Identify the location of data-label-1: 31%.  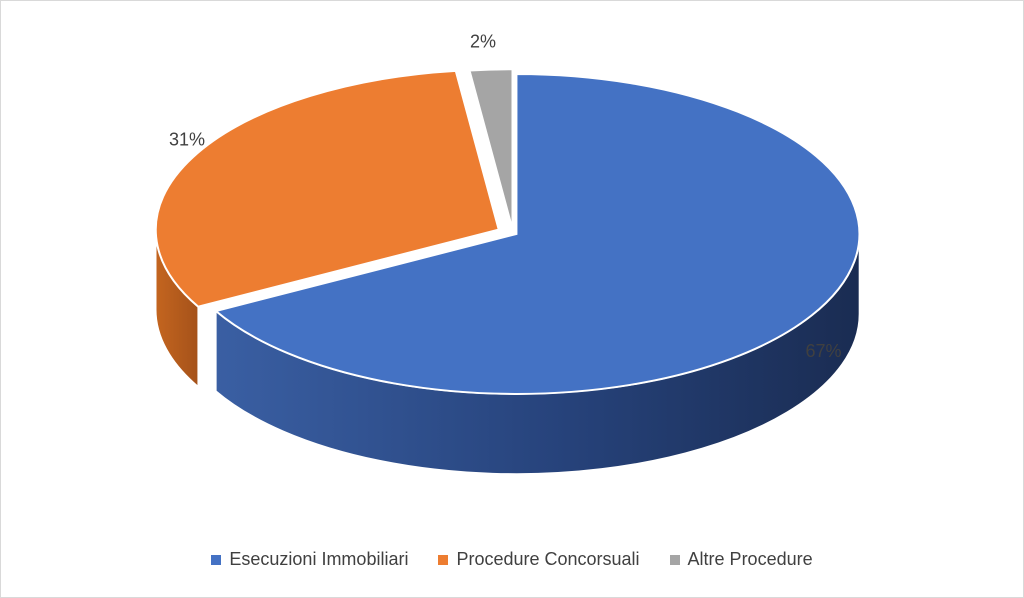
(187, 140).